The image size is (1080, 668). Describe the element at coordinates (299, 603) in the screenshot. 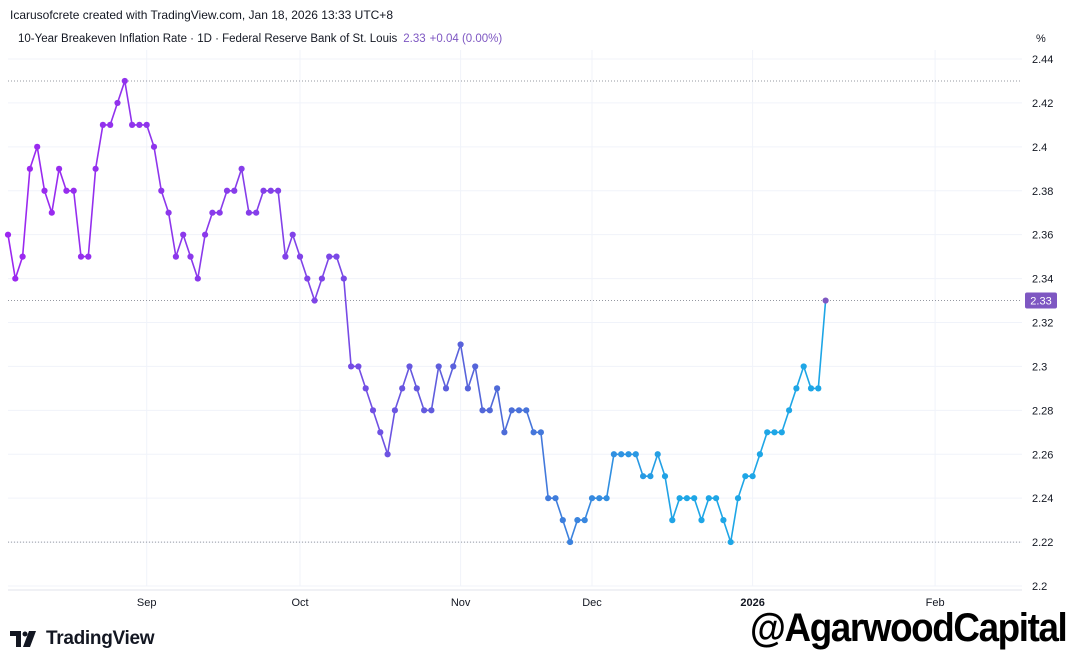

I see `x-tick-label: Oct` at that location.